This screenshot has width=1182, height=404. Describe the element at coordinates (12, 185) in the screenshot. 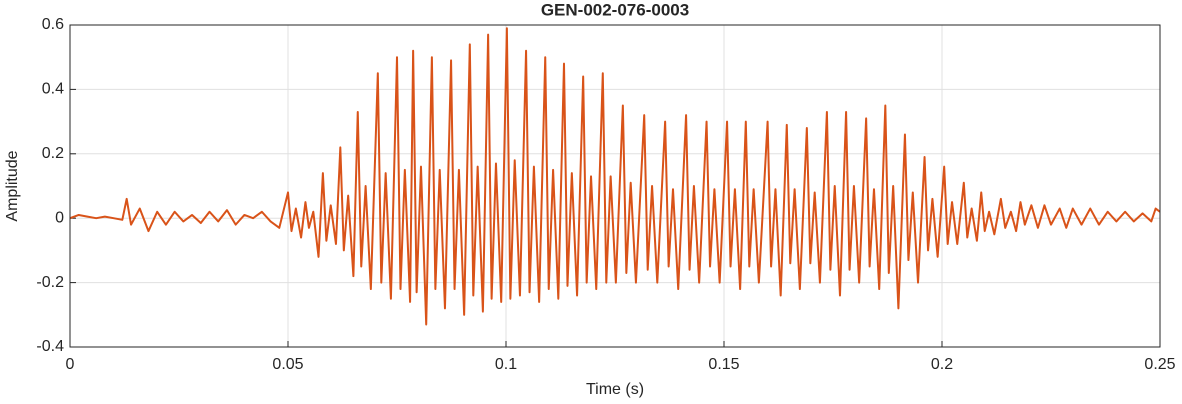

I see `y-axis-label: Amplitude` at that location.